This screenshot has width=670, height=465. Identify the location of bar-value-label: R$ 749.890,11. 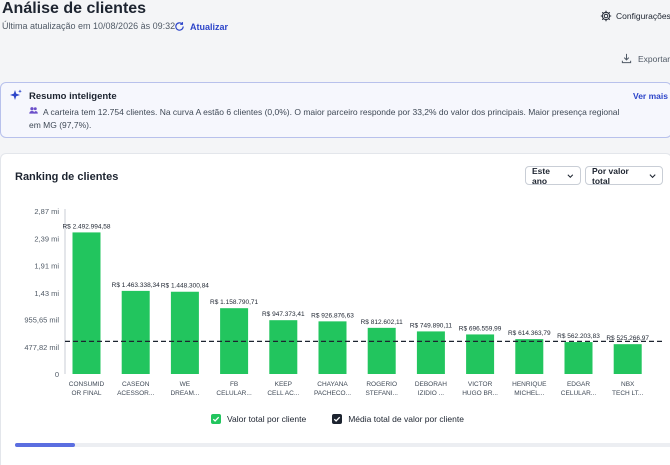
(431, 325).